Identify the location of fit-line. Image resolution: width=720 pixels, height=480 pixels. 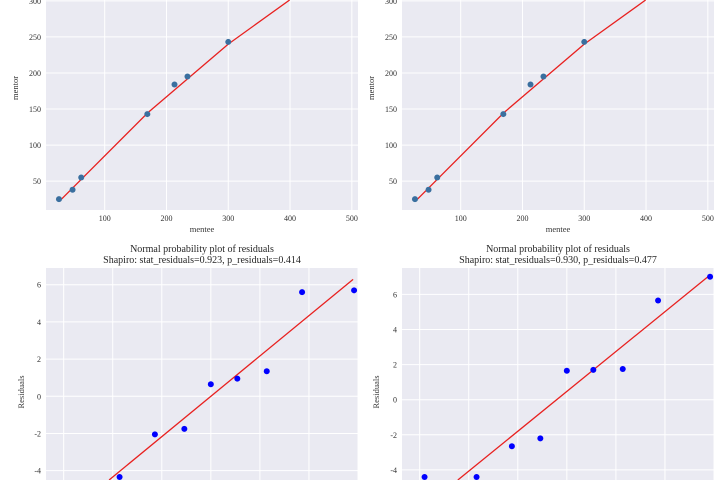
(231, 379).